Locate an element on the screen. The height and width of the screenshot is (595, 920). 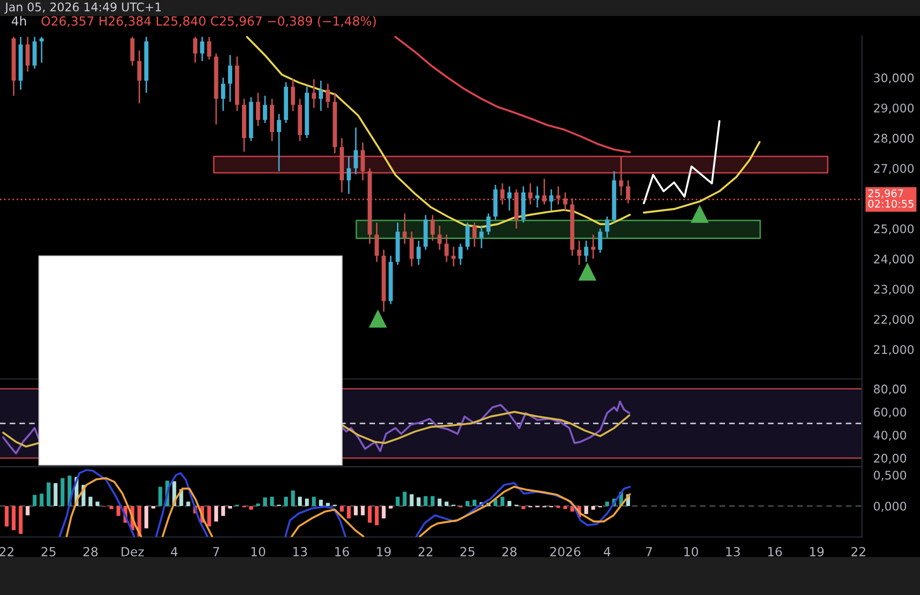
text: Jan 05, 2026 14:49 UTC+1 is located at coordinates (82, 8).